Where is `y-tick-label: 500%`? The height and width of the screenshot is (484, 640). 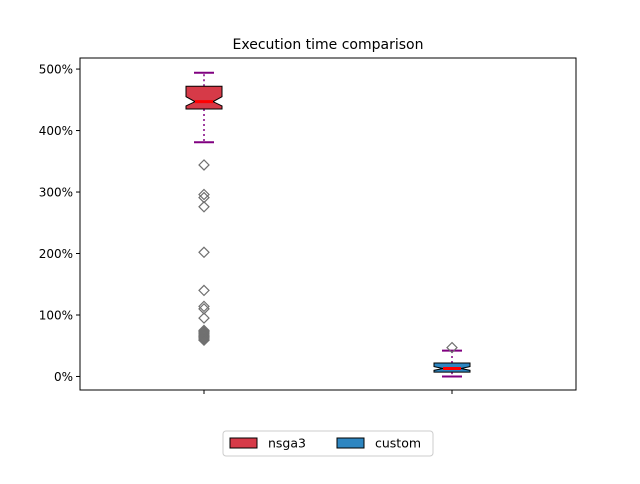 y-tick-label: 500% is located at coordinates (56, 70).